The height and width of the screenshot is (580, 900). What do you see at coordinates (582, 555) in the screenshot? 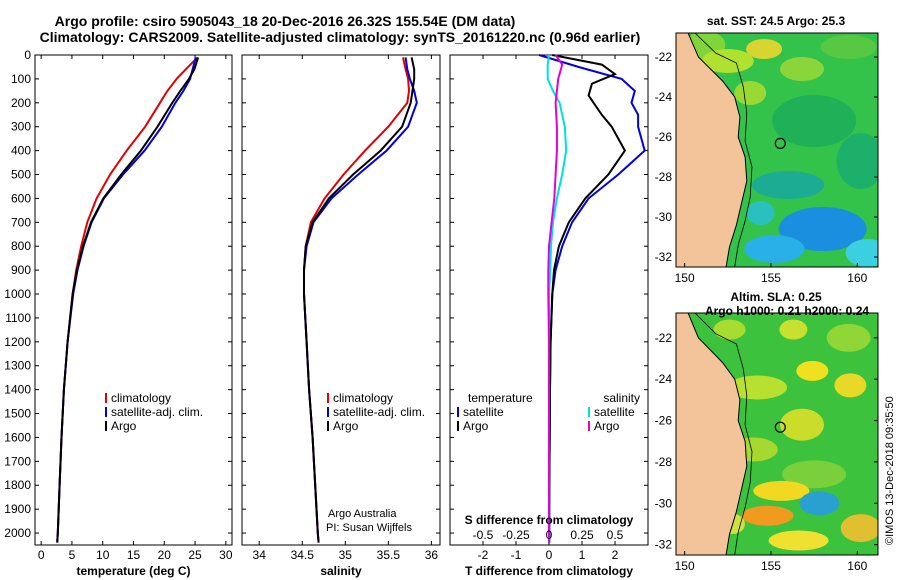
I see `x-tick-label: 1` at bounding box center [582, 555].